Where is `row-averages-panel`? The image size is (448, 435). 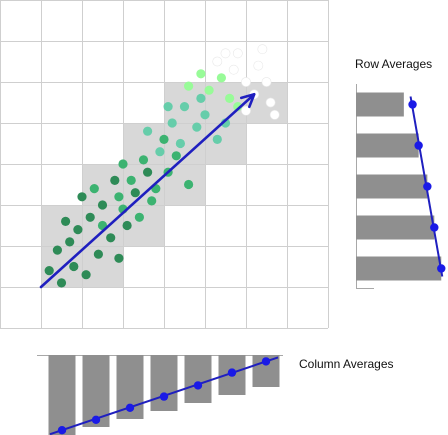 row-averages-panel is located at coordinates (401, 186).